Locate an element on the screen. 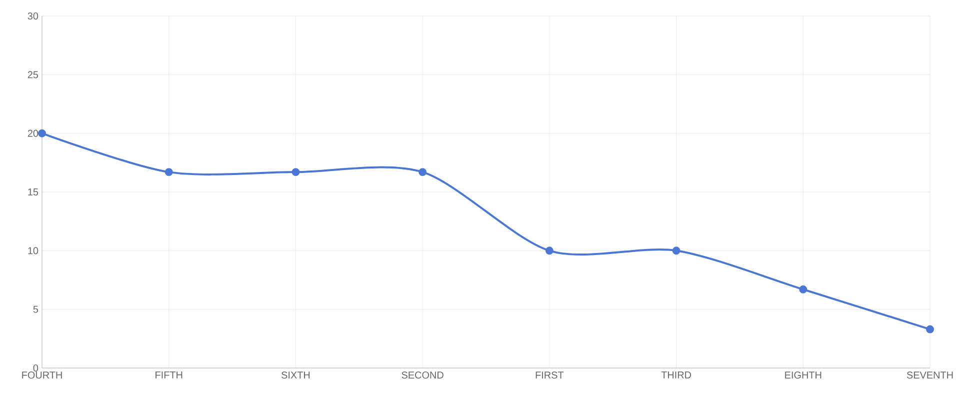 The width and height of the screenshot is (972, 404). x-tick-label: FOURTH is located at coordinates (42, 375).